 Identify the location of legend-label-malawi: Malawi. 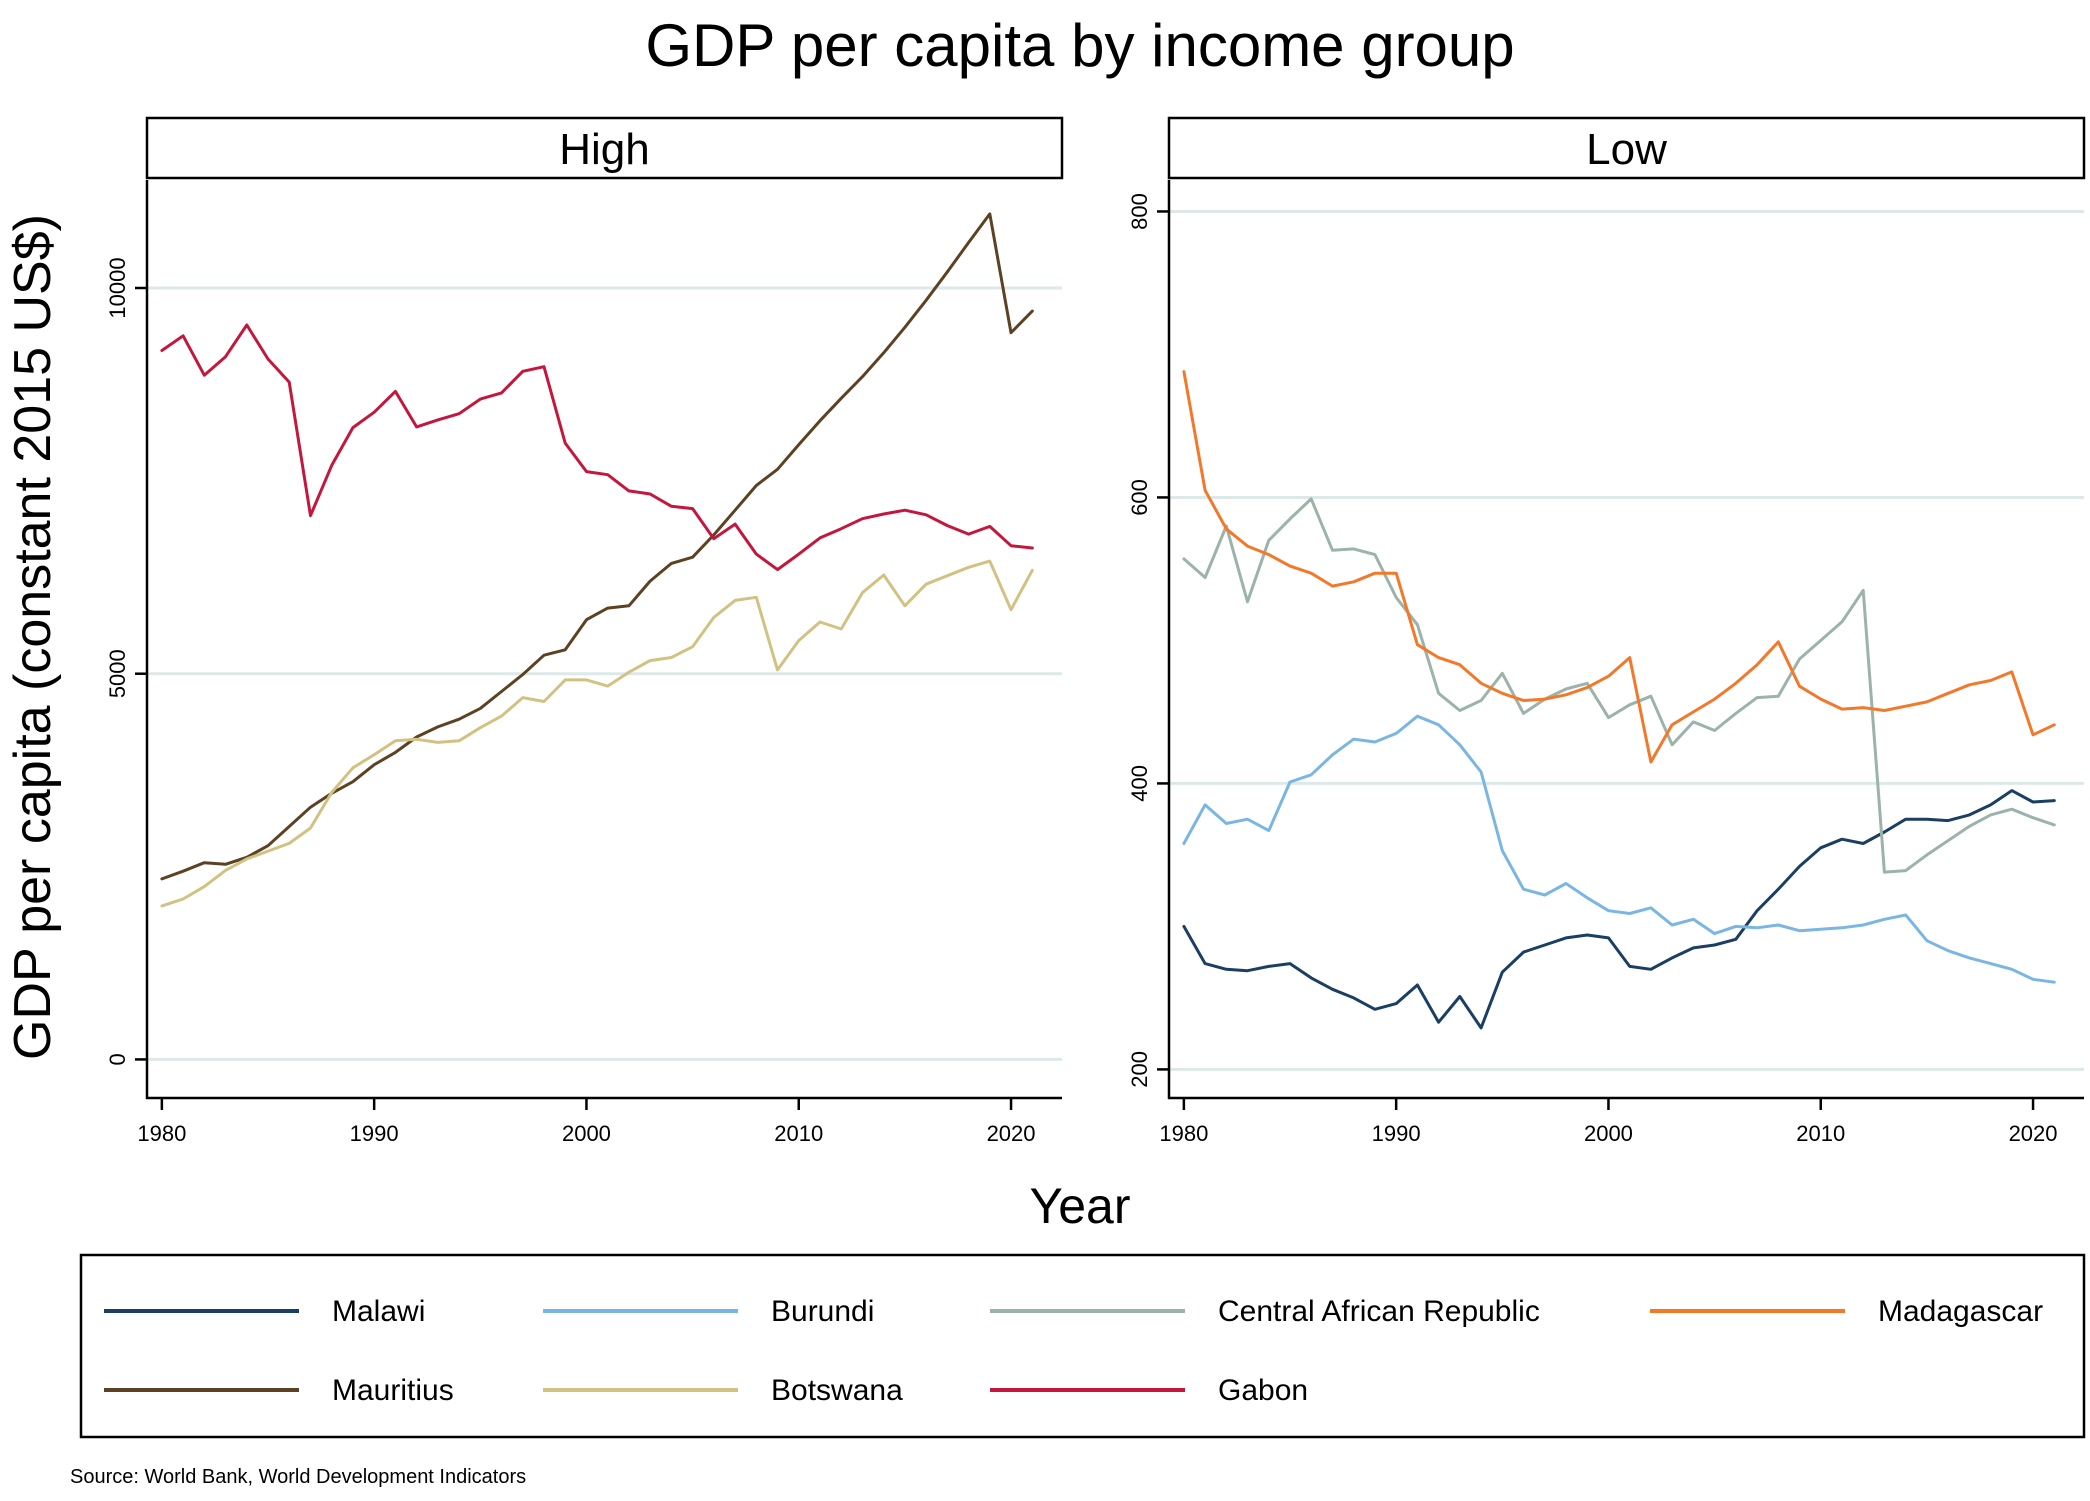
(378, 1311).